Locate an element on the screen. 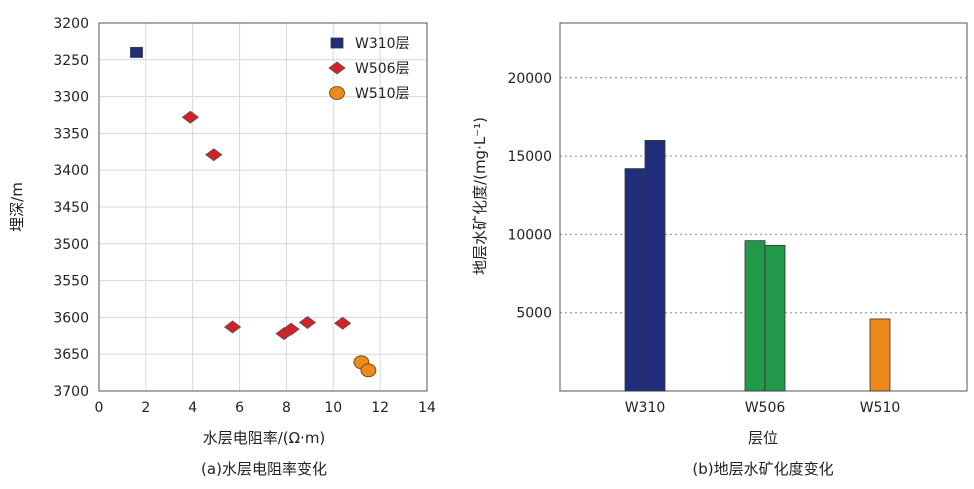  legend-label: W510层 is located at coordinates (382, 94).